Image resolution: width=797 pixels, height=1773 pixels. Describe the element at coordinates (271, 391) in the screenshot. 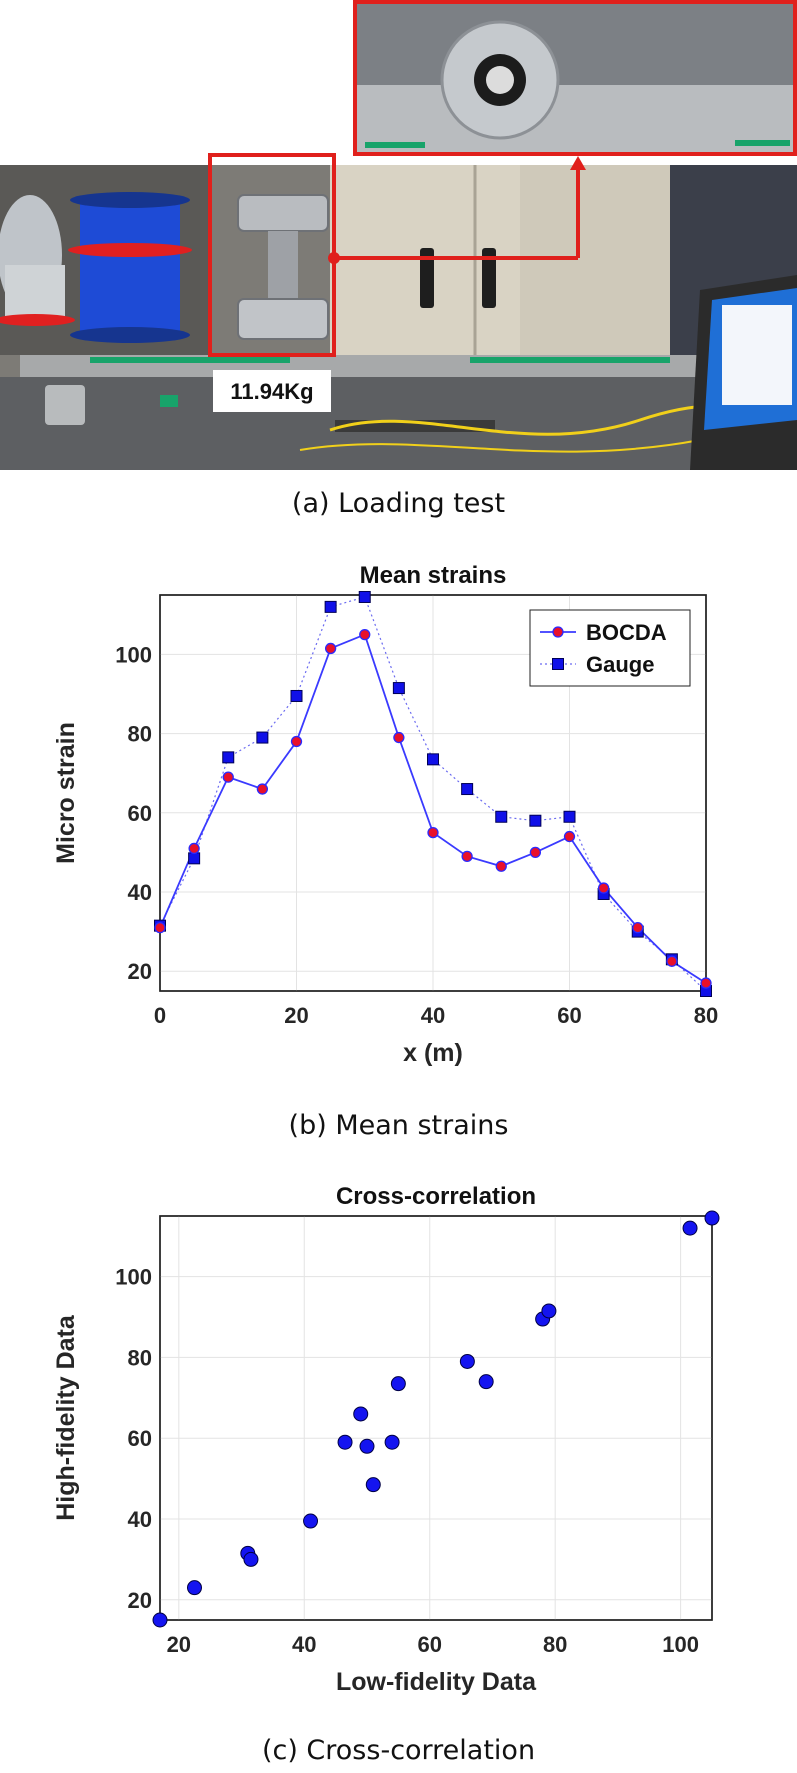

I see `load-weight-label: 11.94Kg` at that location.